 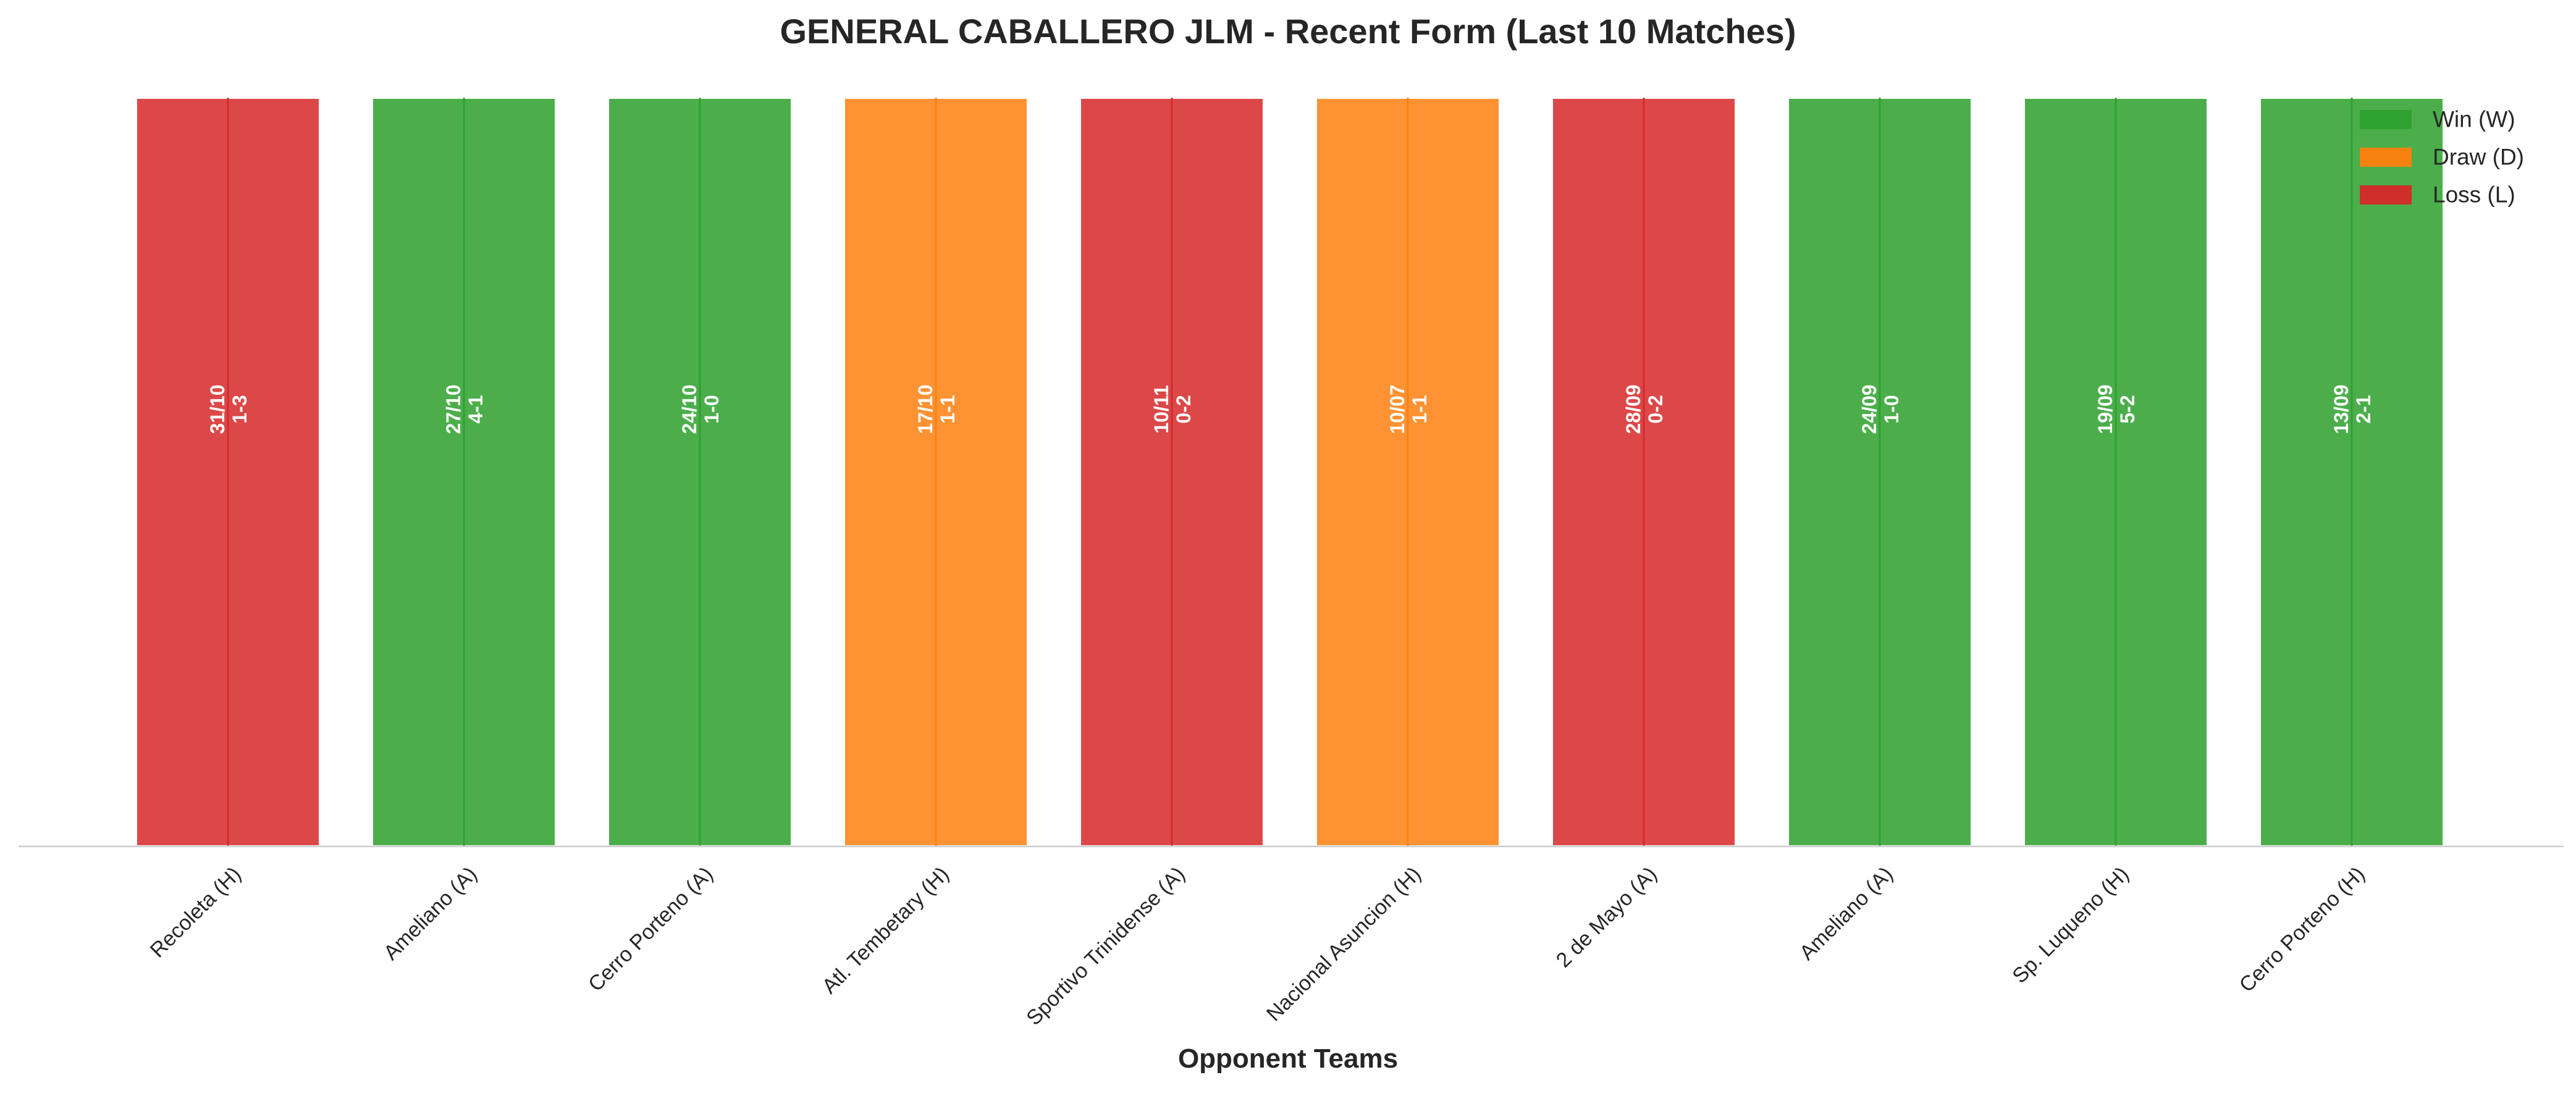 What do you see at coordinates (689, 409) in the screenshot?
I see `match-date: 24/10` at bounding box center [689, 409].